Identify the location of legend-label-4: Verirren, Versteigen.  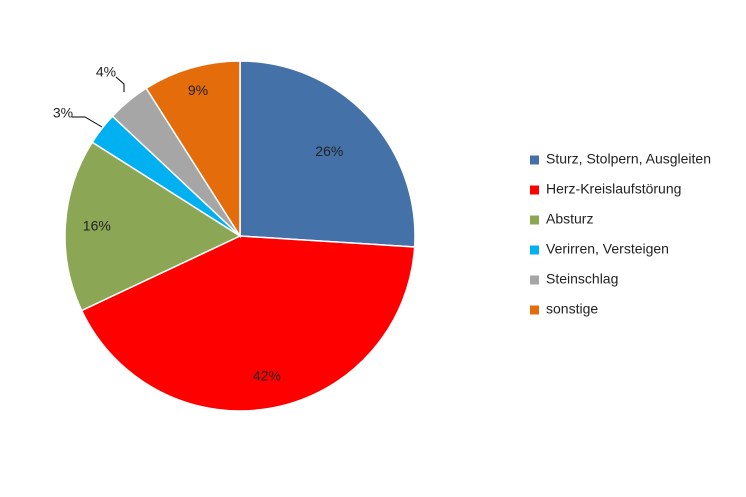
(607, 249).